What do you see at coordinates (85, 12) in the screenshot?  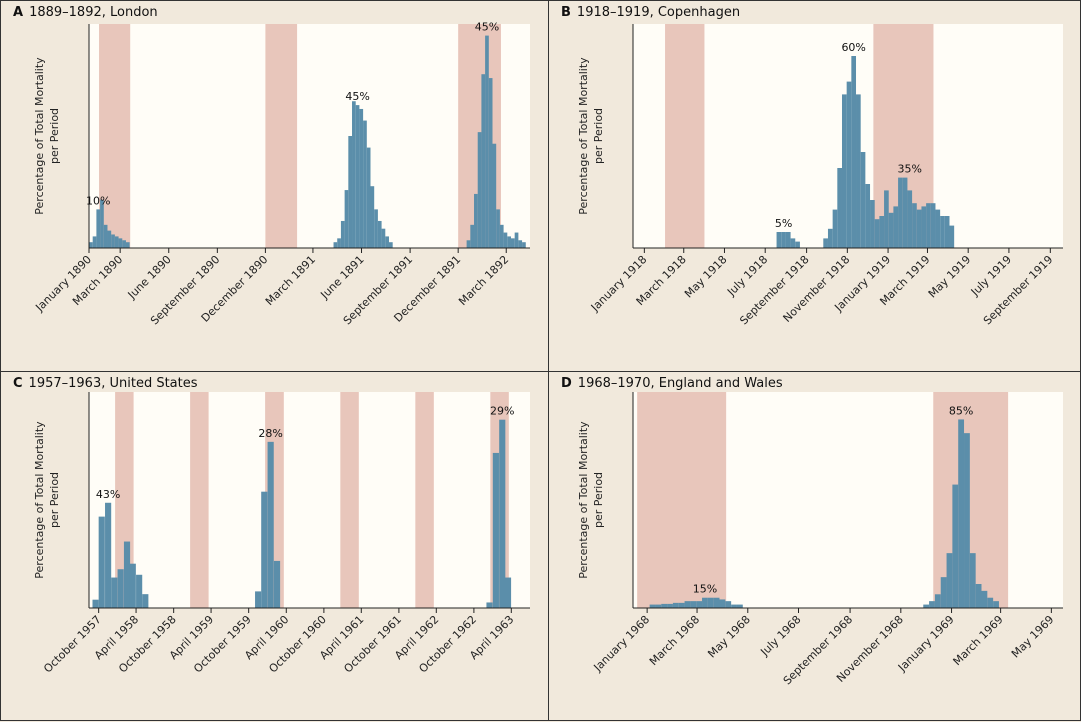 I see `panel-a-title: A 1889–1892, London` at bounding box center [85, 12].